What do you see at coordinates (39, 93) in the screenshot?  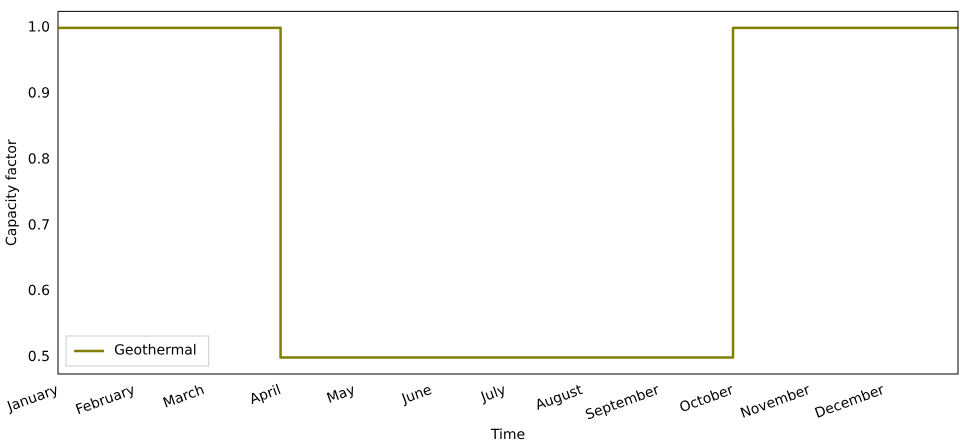 I see `y-tick-label: 0.9` at bounding box center [39, 93].